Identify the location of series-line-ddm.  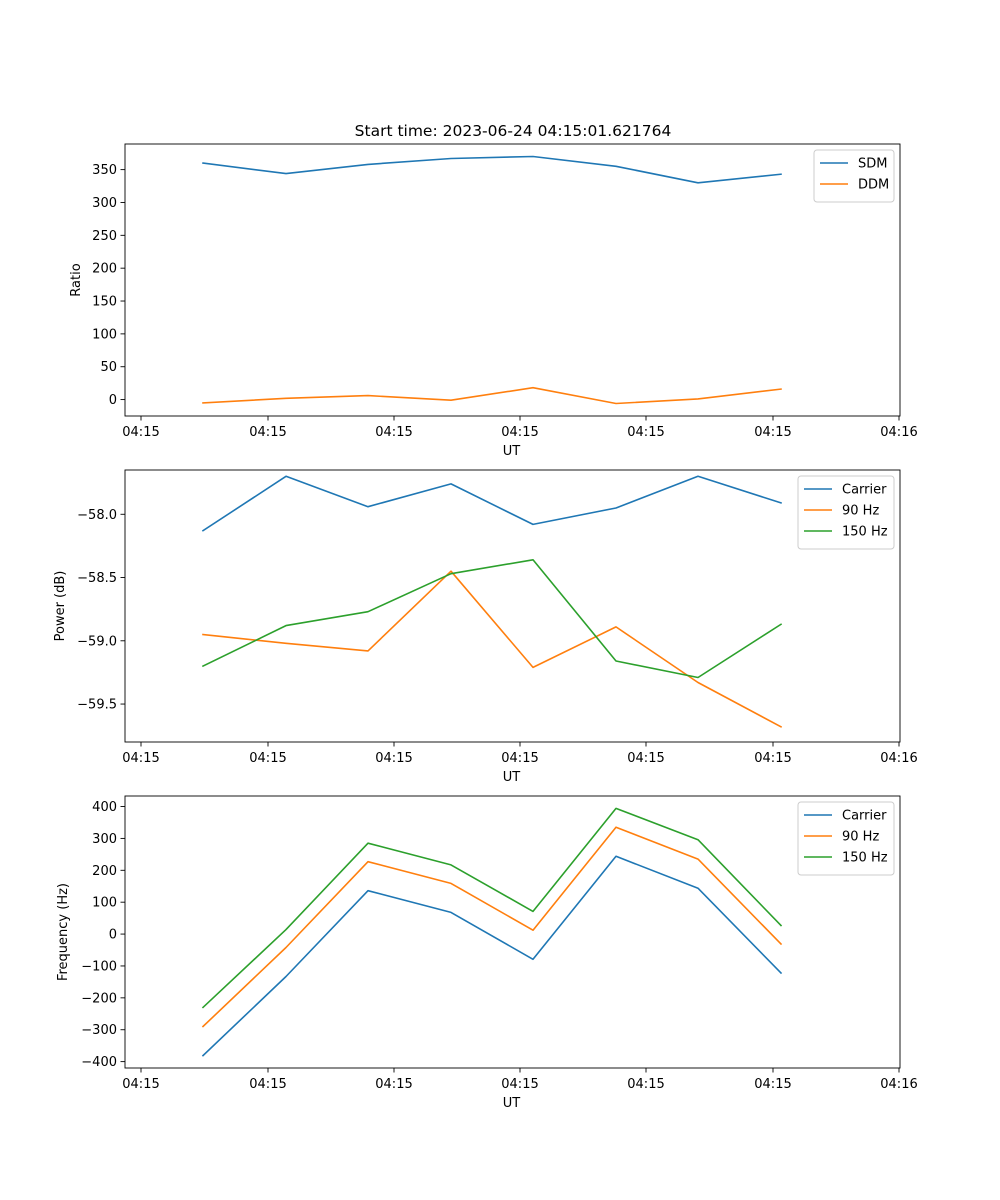
(492, 395).